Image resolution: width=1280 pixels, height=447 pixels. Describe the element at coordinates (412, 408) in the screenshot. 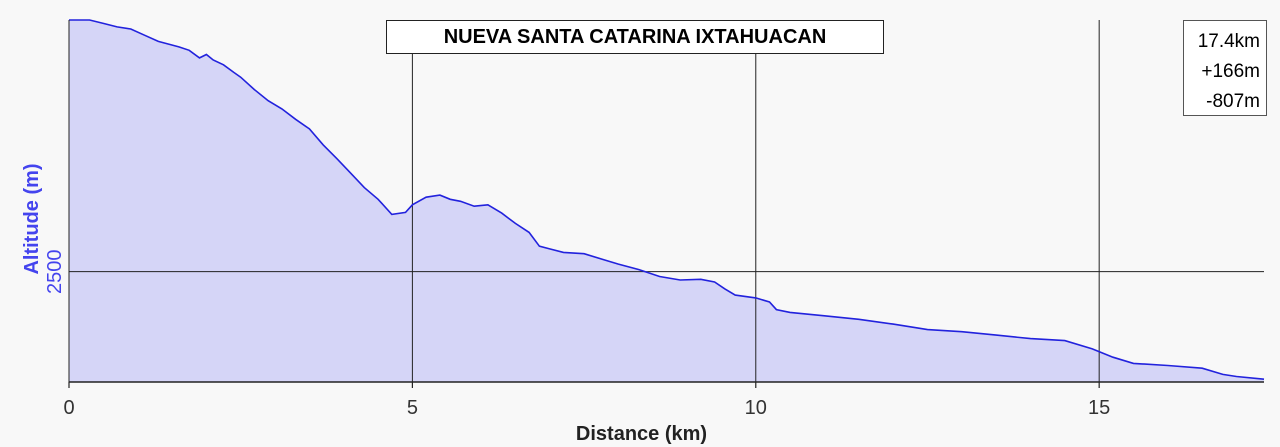

I see `x-tick-label: 5` at that location.